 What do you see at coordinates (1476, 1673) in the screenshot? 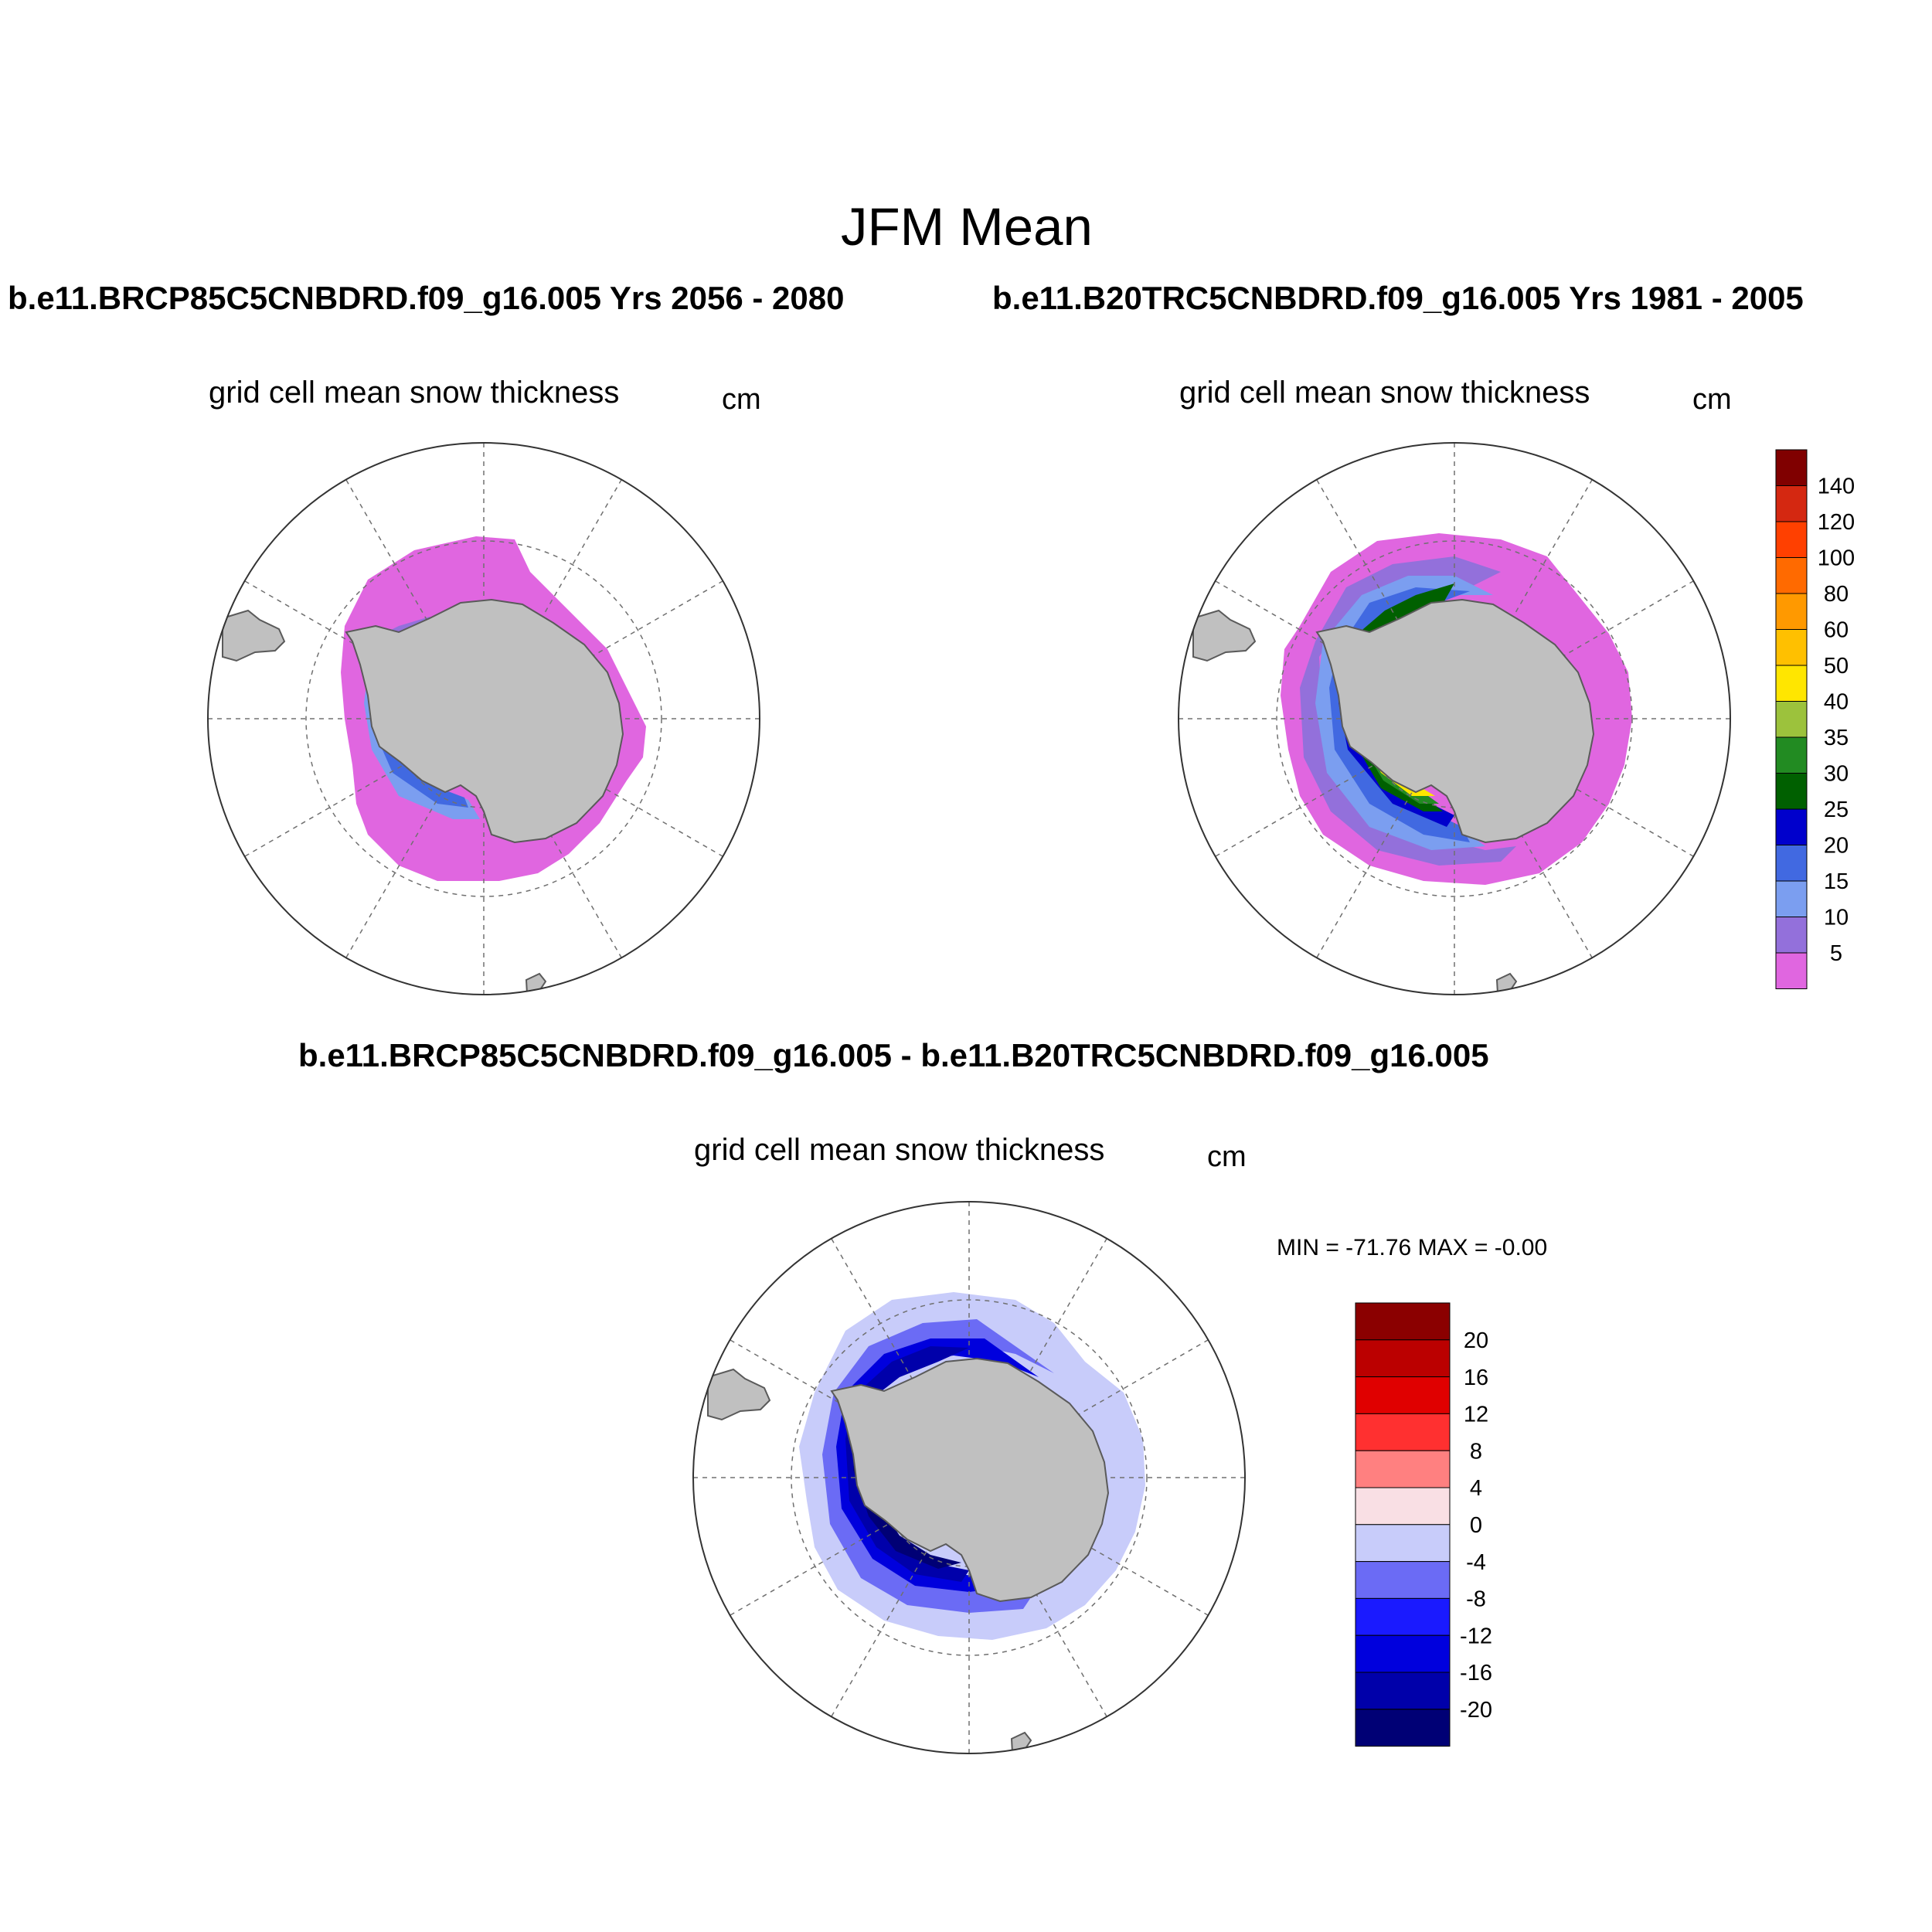
I see `diff-colorbar-tick-label: -16` at bounding box center [1476, 1673].